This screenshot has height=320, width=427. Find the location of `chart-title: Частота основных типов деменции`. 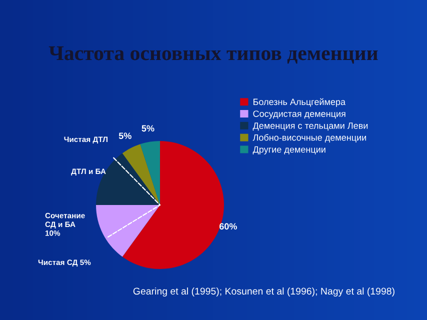

chart-title: Частота основных типов деменции is located at coordinates (213, 55).